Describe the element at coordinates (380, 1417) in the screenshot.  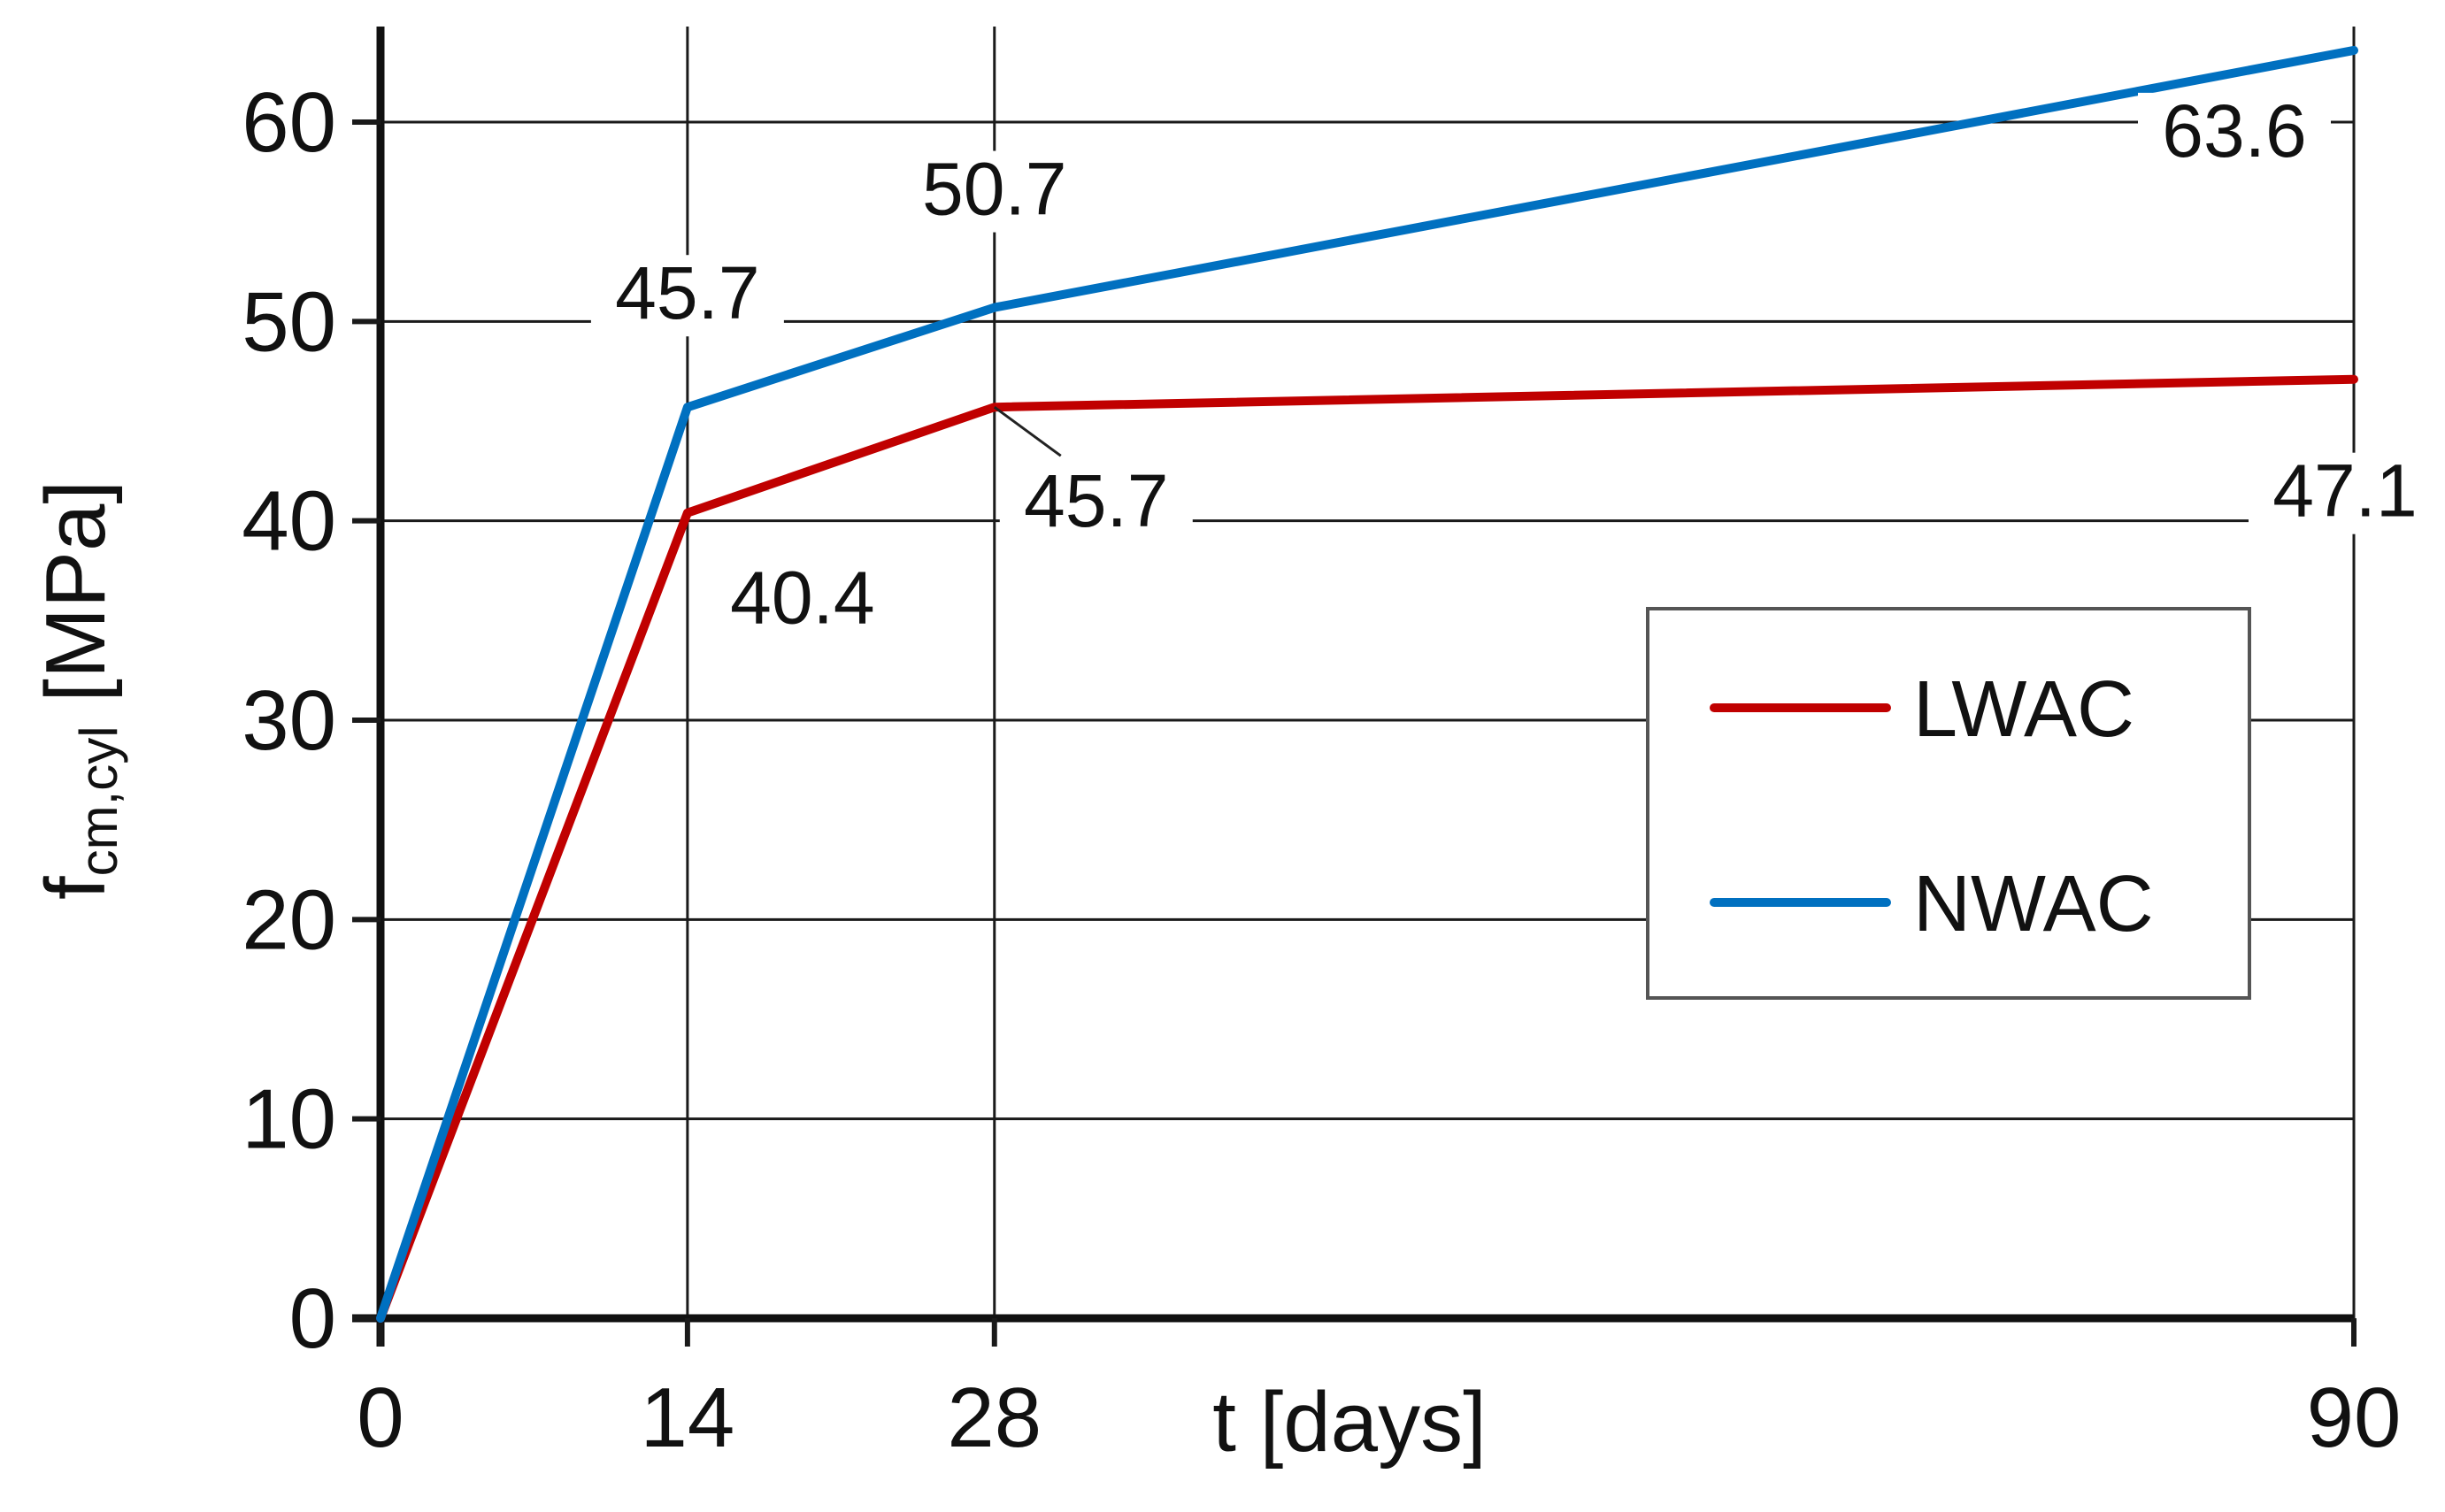
I see `x-tick-label: 0` at that location.